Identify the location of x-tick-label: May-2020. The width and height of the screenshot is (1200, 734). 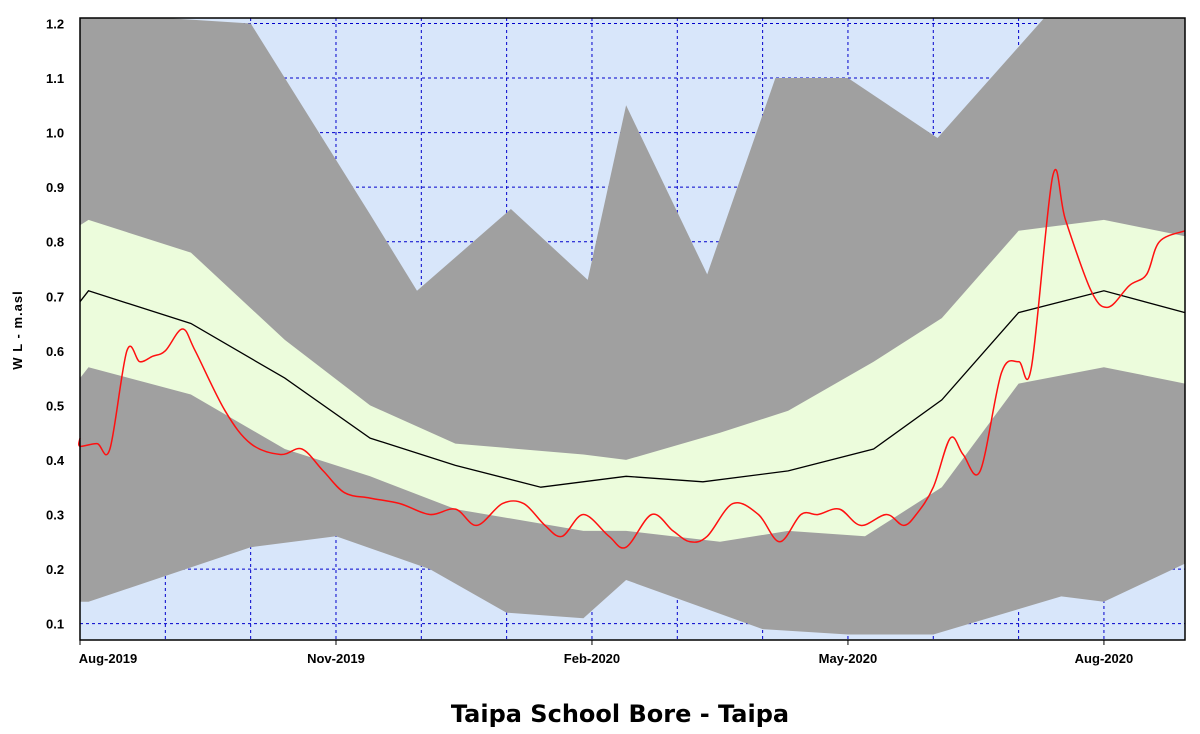
(848, 658).